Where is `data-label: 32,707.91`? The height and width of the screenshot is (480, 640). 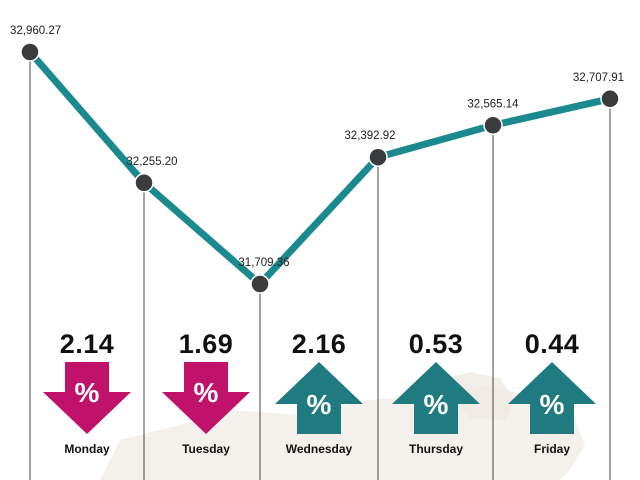 data-label: 32,707.91 is located at coordinates (598, 78).